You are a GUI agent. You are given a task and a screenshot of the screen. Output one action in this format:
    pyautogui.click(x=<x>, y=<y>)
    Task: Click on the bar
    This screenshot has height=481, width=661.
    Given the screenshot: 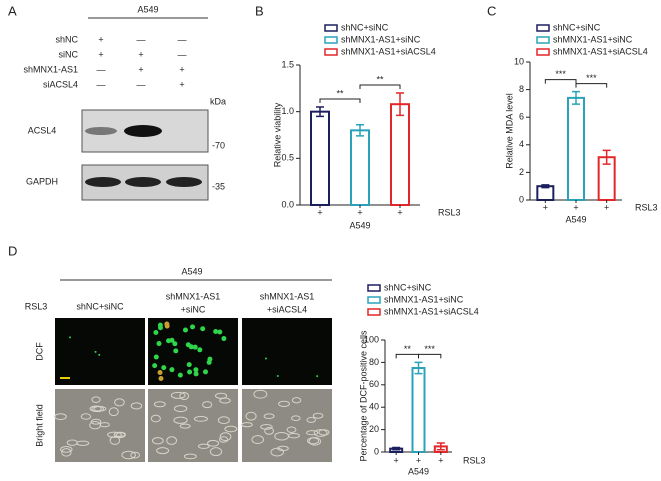 What is the action you would take?
    pyautogui.click(x=576, y=148)
    